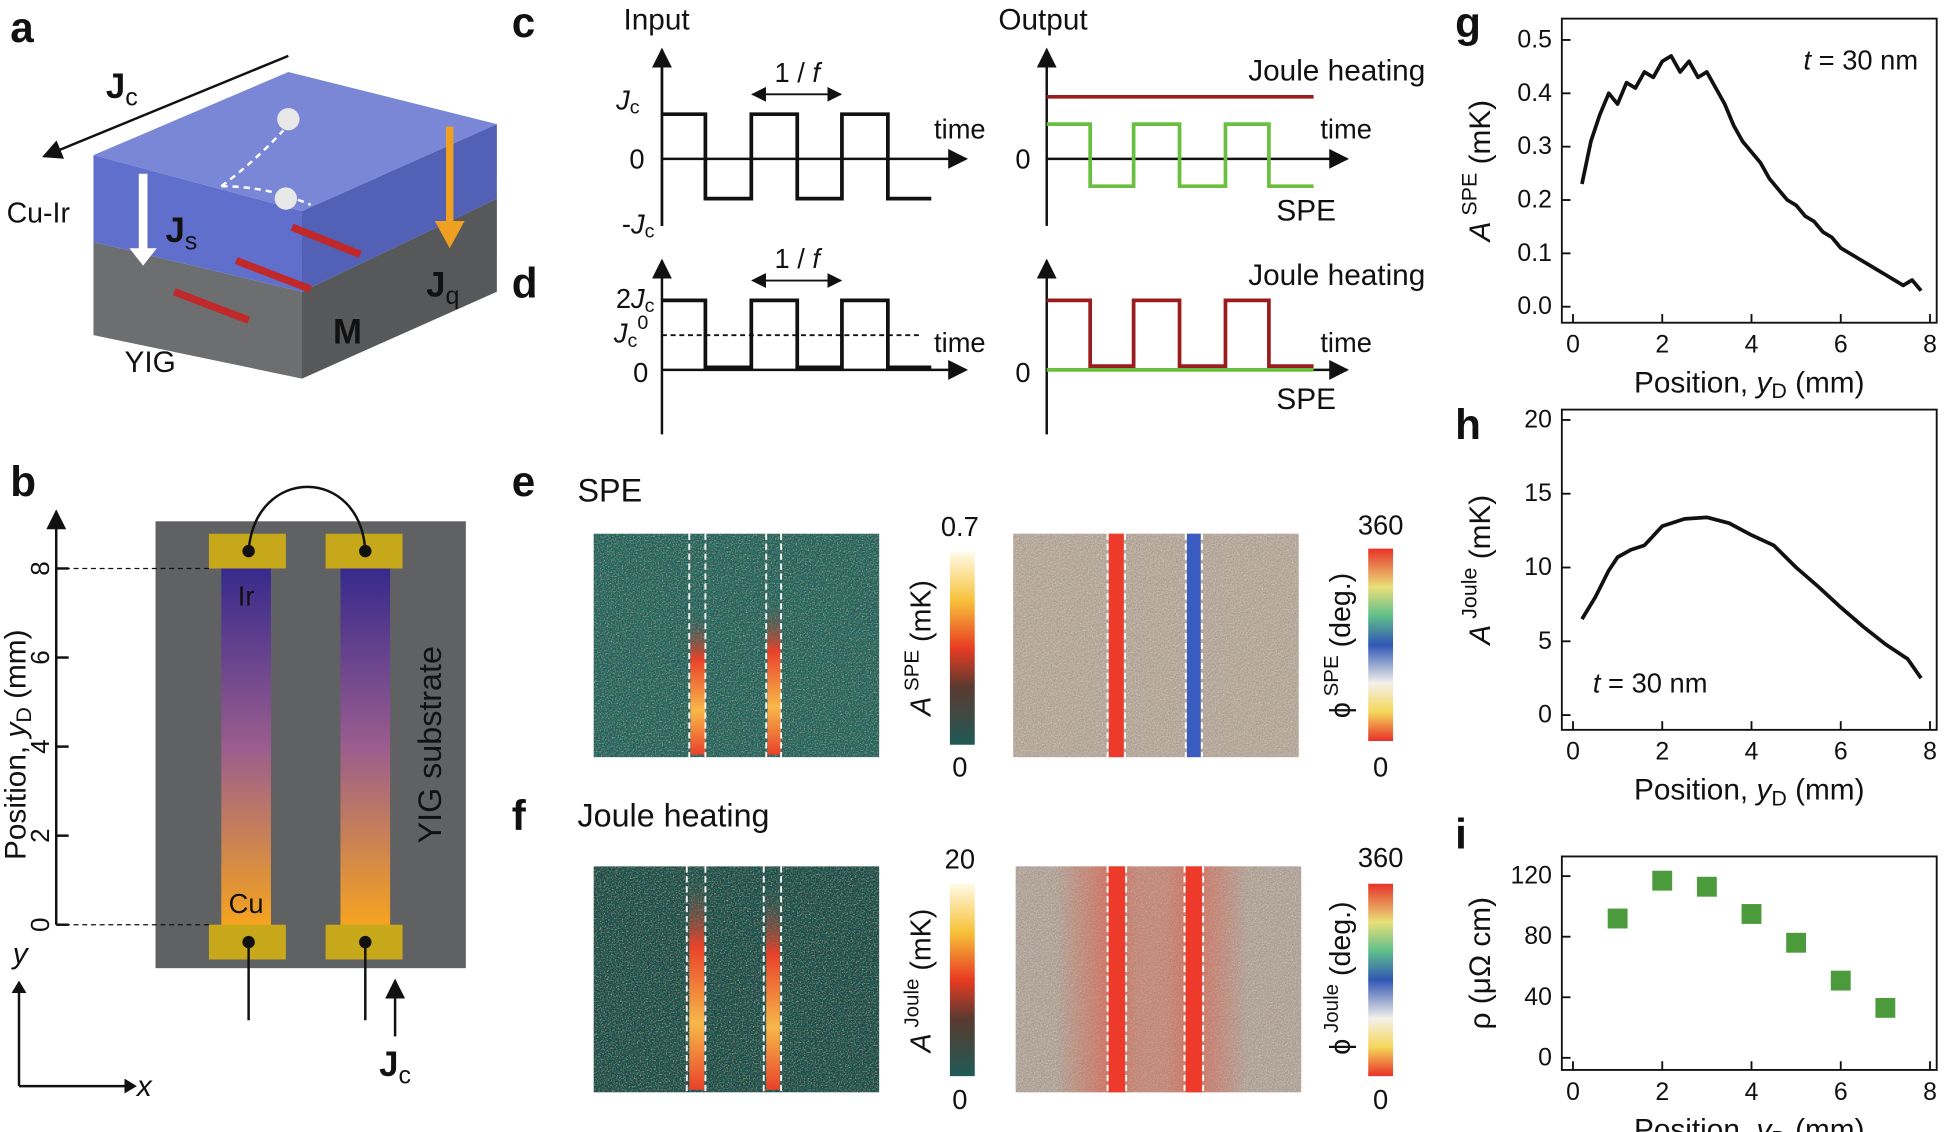 The image size is (1947, 1132). What do you see at coordinates (22, 27) in the screenshot?
I see `panel-label: a` at bounding box center [22, 27].